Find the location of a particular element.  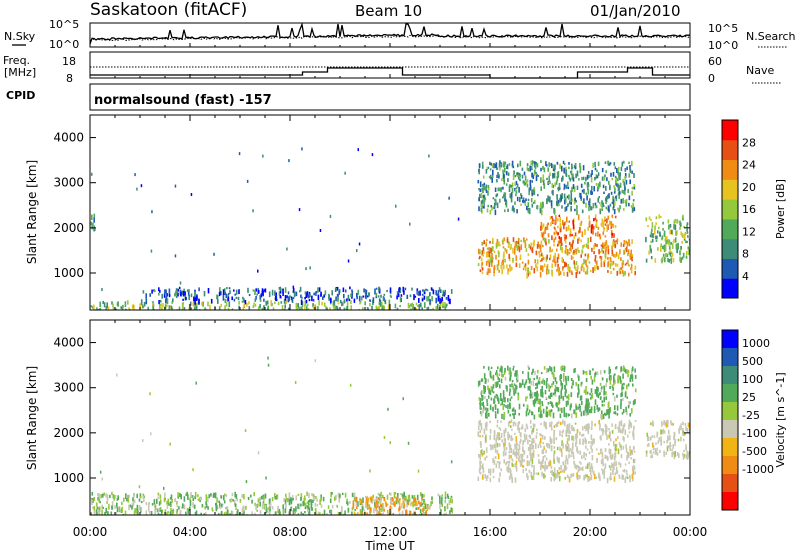

cpid-program: normalsound (fast) -157 is located at coordinates (183, 100).